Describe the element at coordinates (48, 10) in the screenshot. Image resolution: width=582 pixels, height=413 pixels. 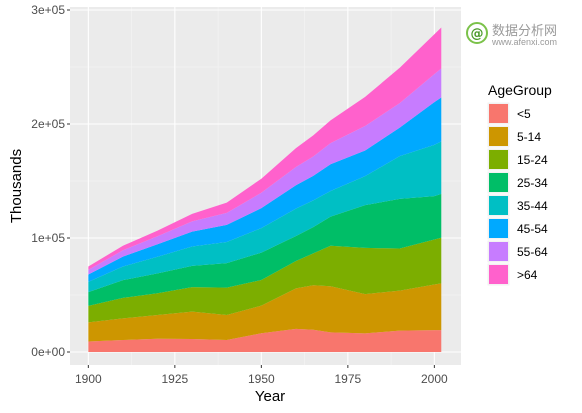
I see `y-tick-label: 3e+05` at that location.